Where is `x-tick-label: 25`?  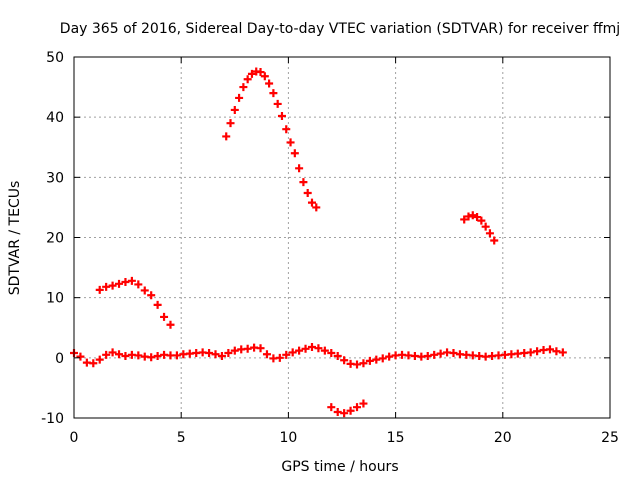 x-tick-label: 25 is located at coordinates (610, 438).